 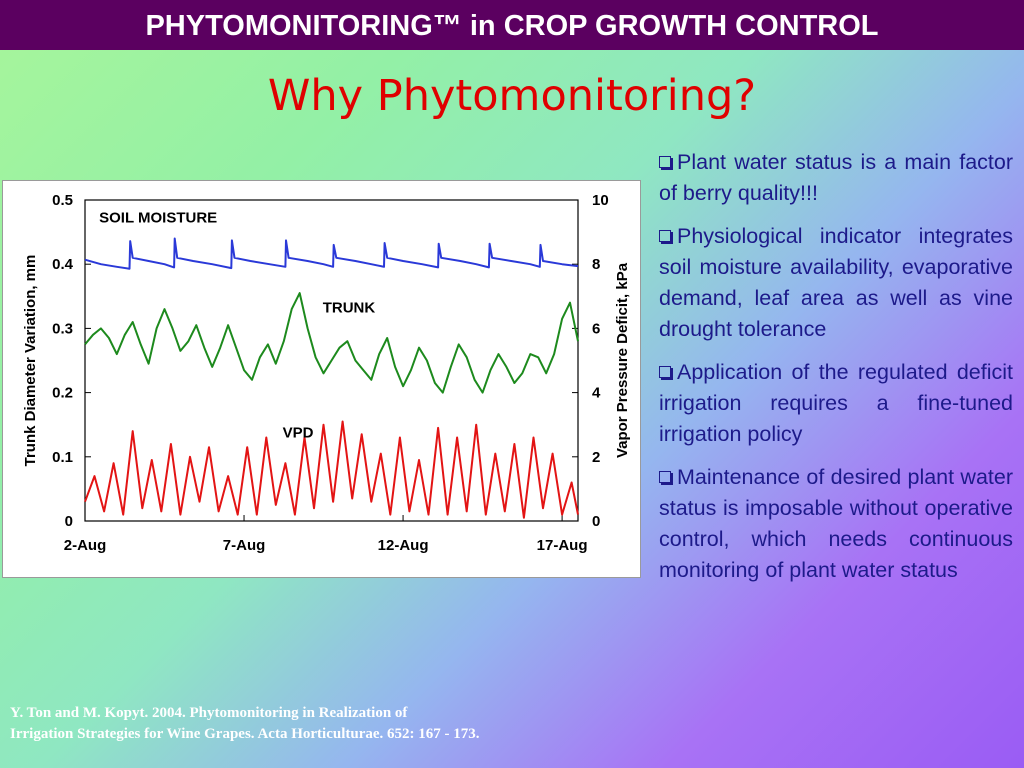 What do you see at coordinates (596, 521) in the screenshot?
I see `y-right-tick-label: 0` at bounding box center [596, 521].